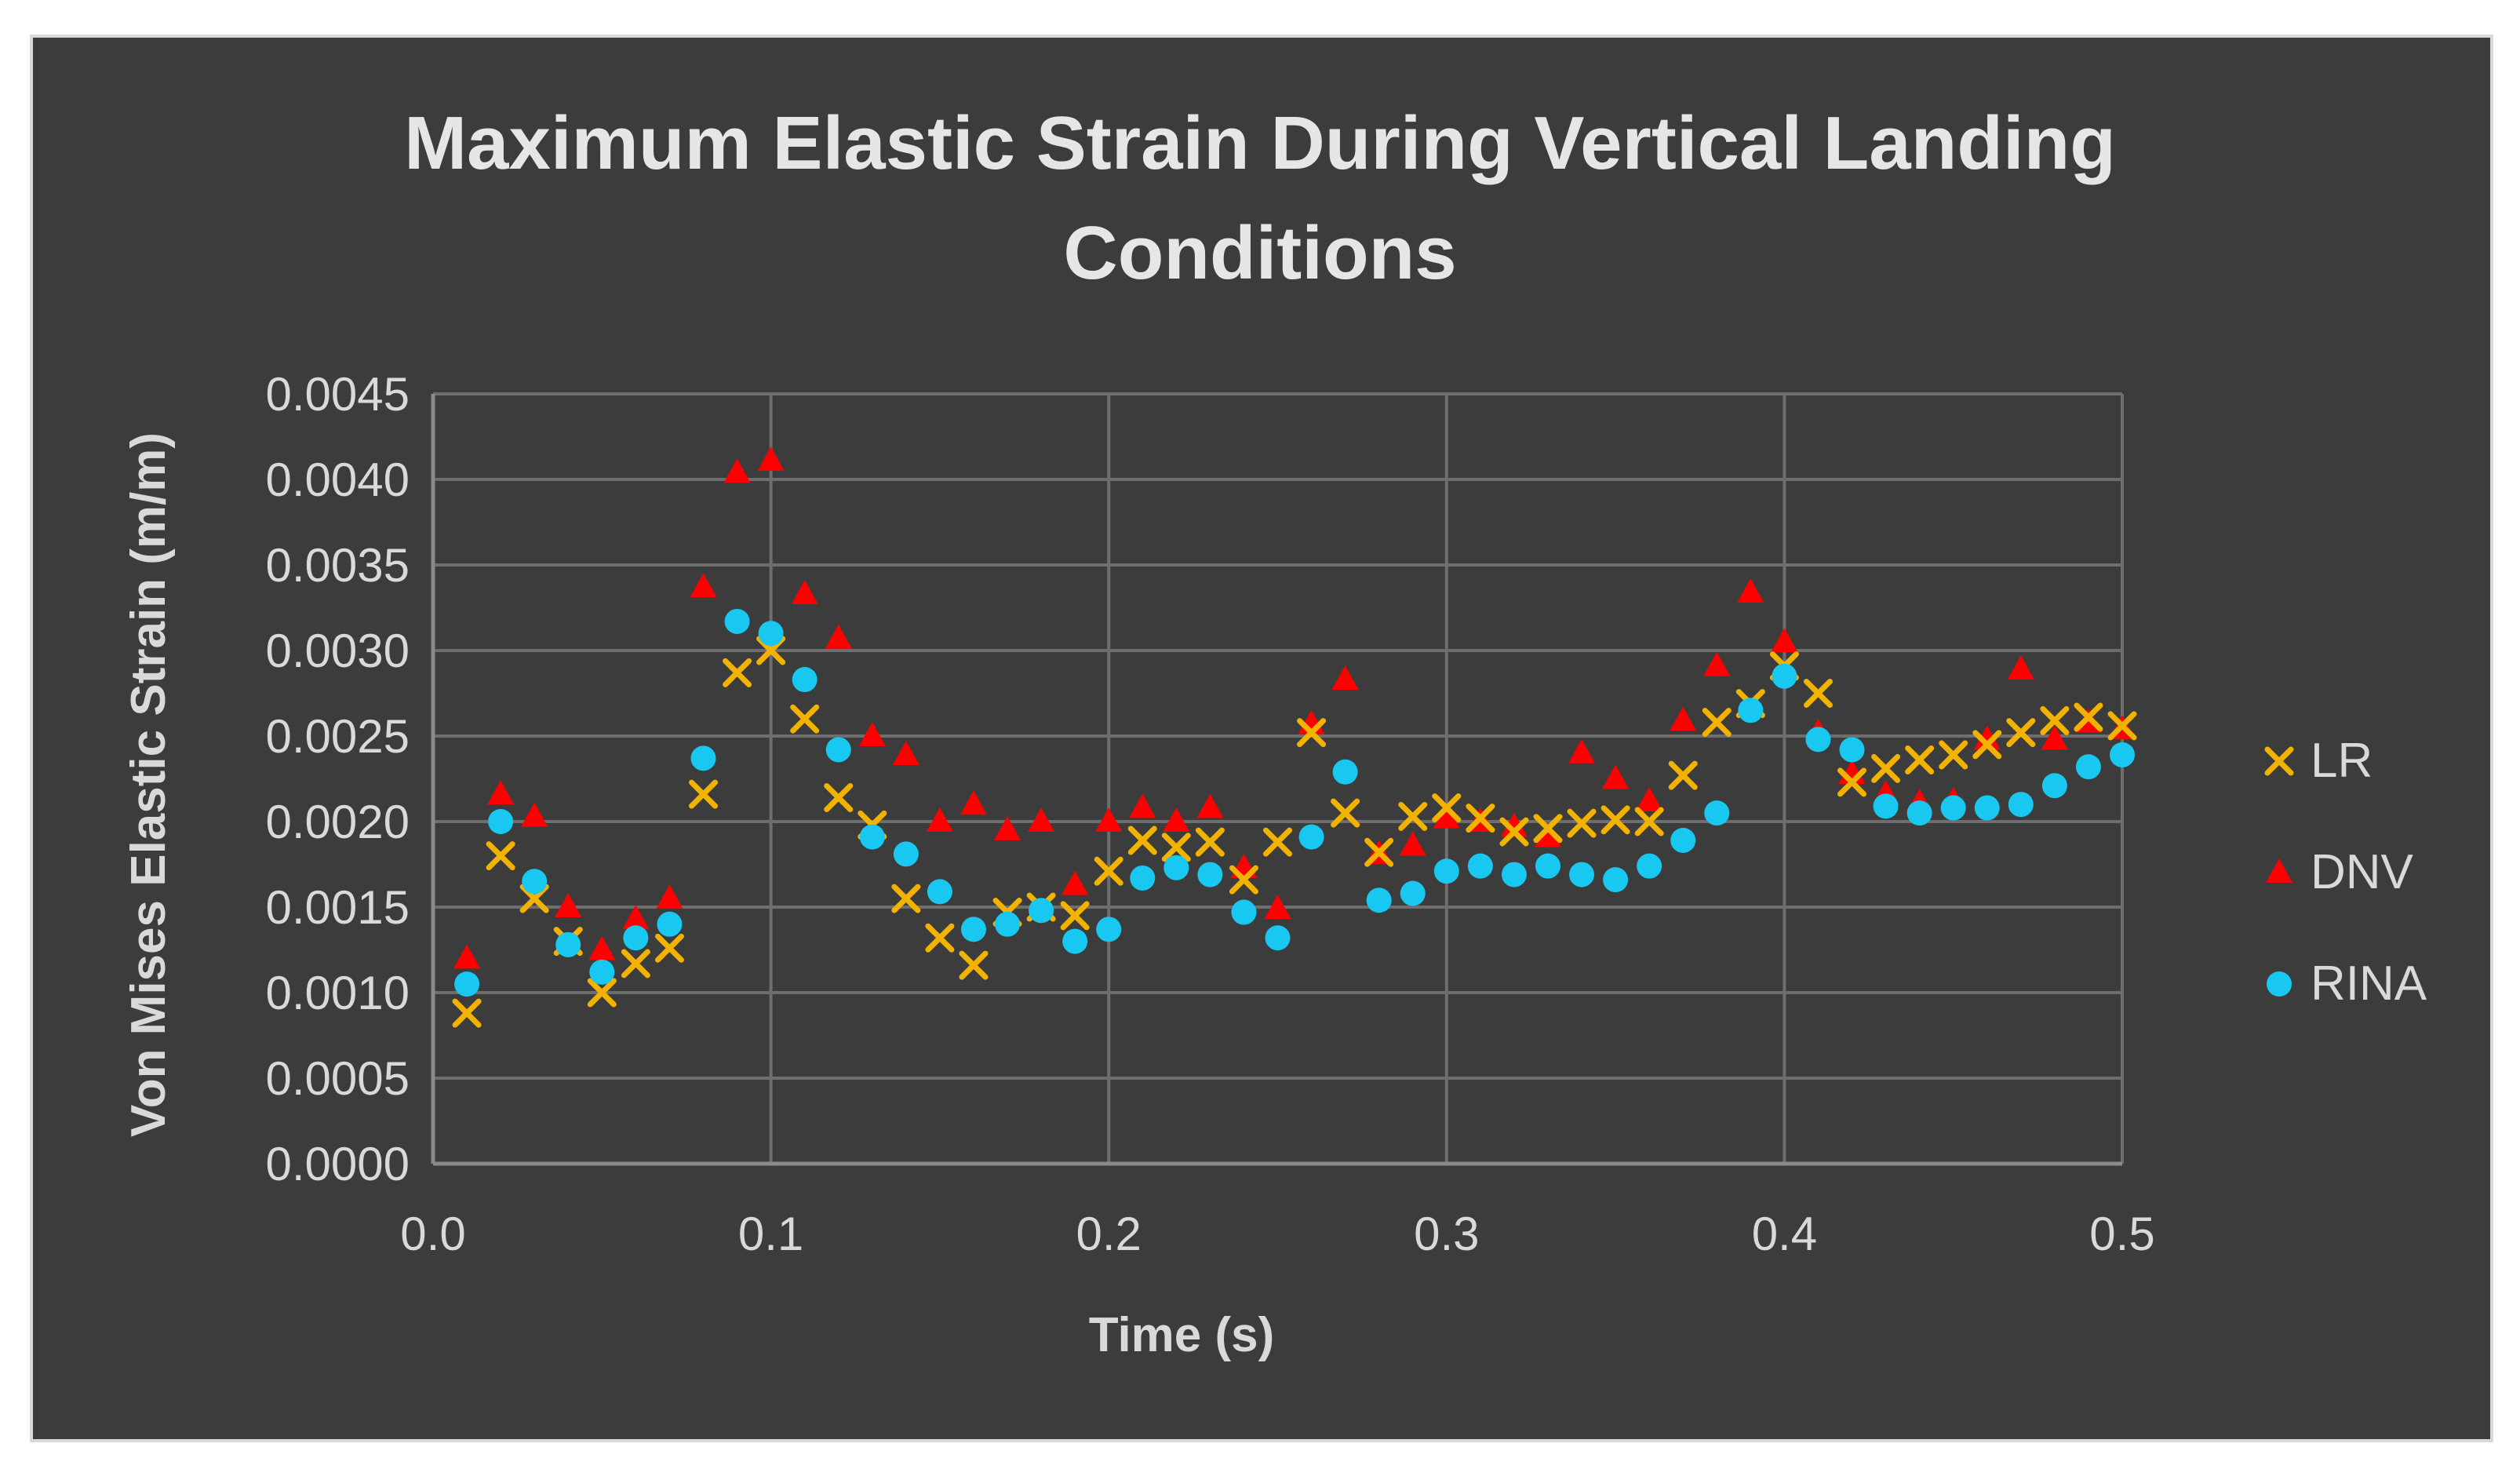  I want to click on legend-label-dnv: DNV, so click(2362, 872).